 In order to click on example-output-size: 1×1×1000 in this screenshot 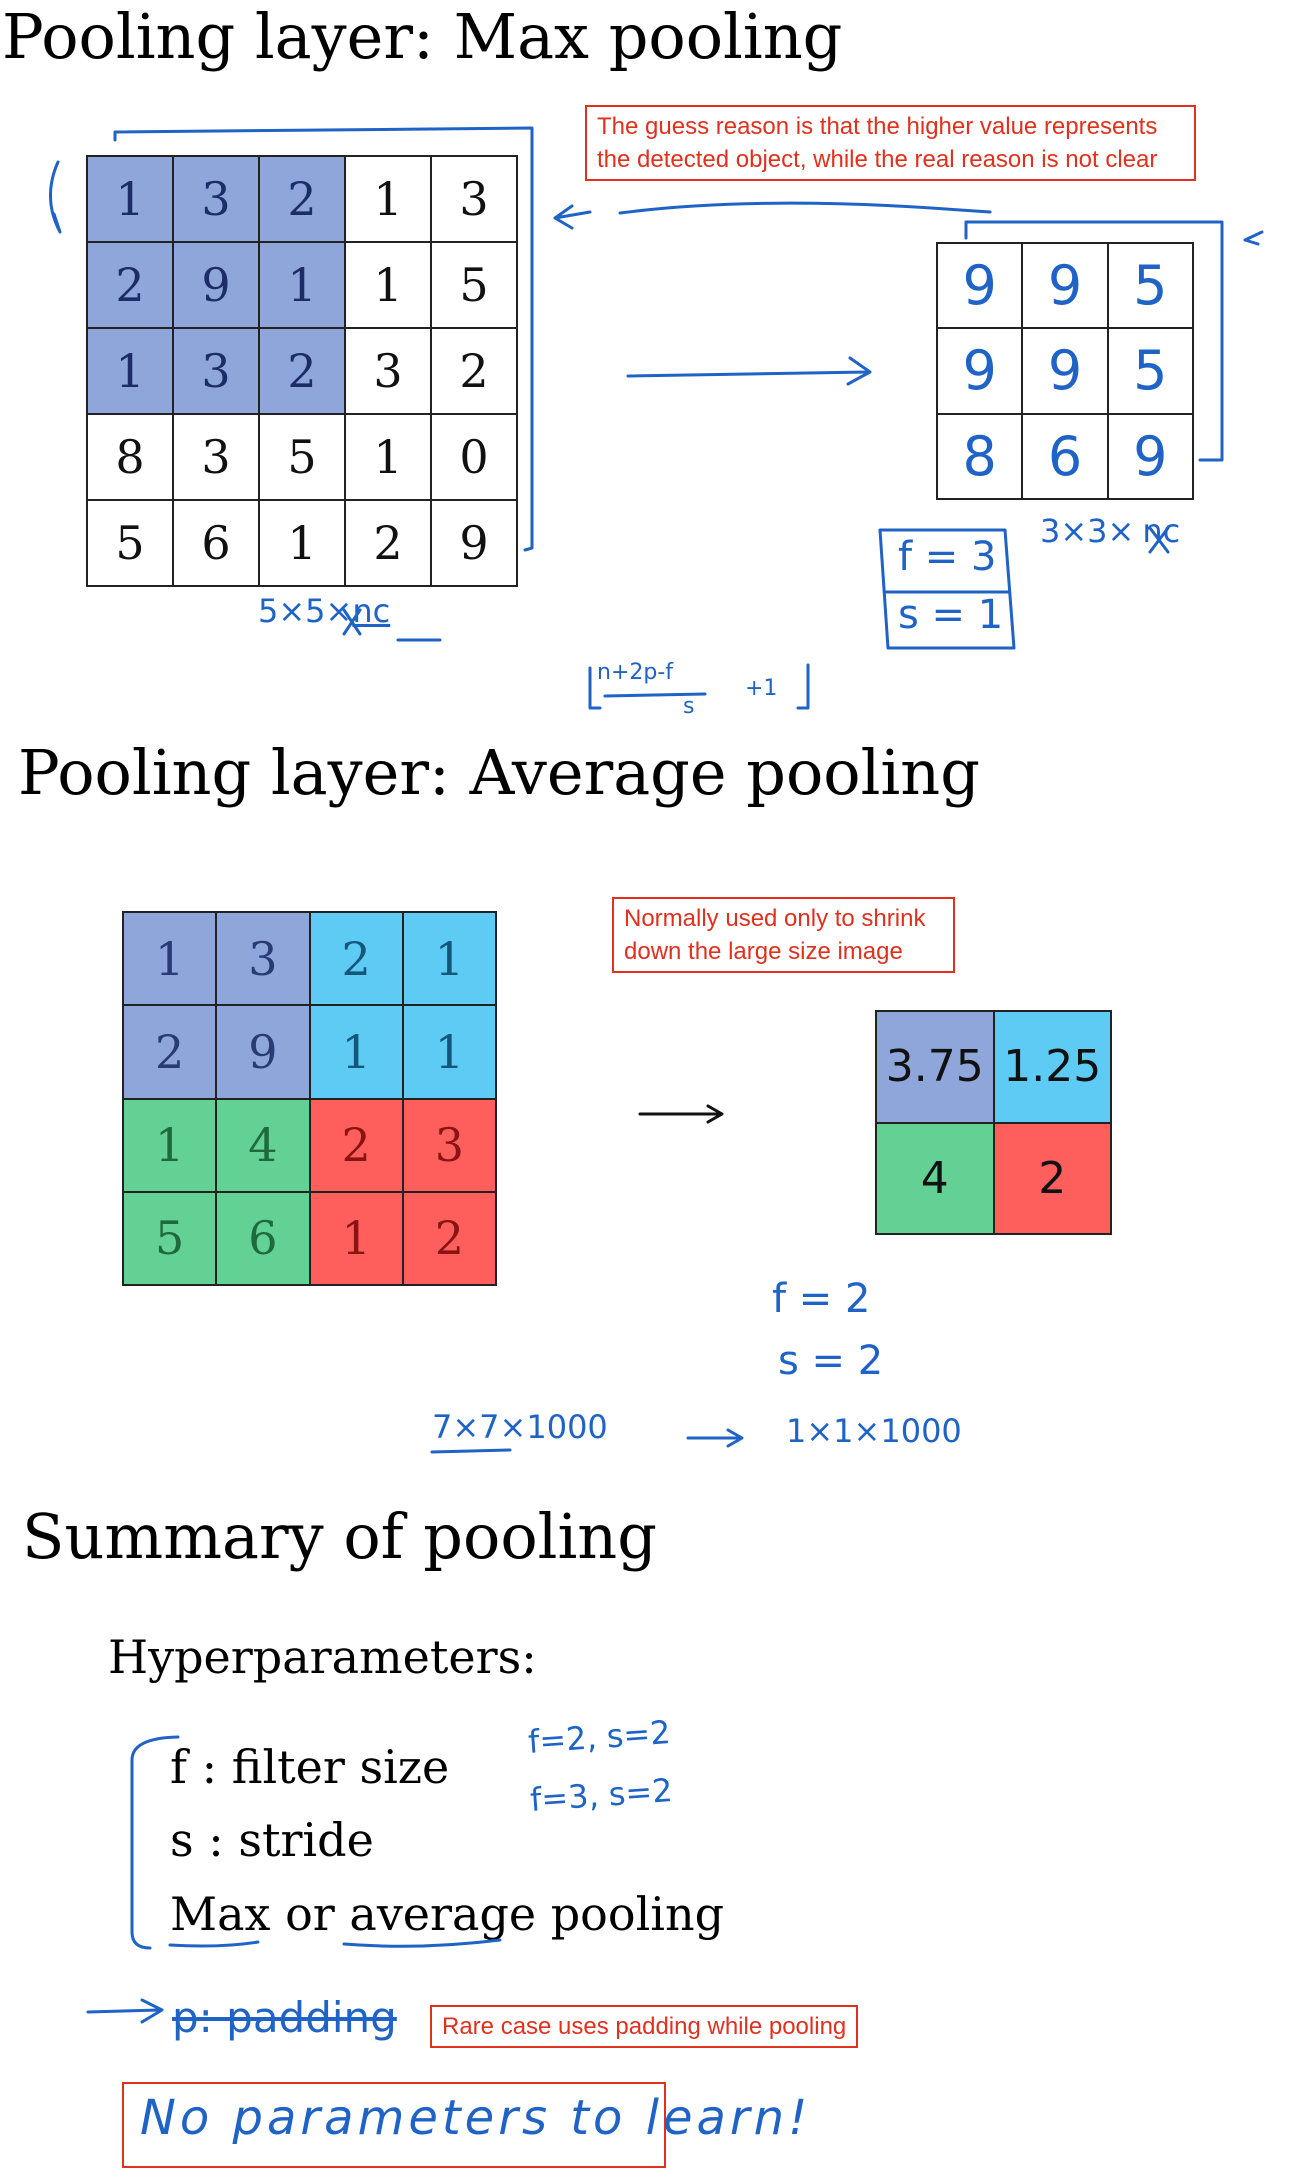, I will do `click(874, 1431)`.